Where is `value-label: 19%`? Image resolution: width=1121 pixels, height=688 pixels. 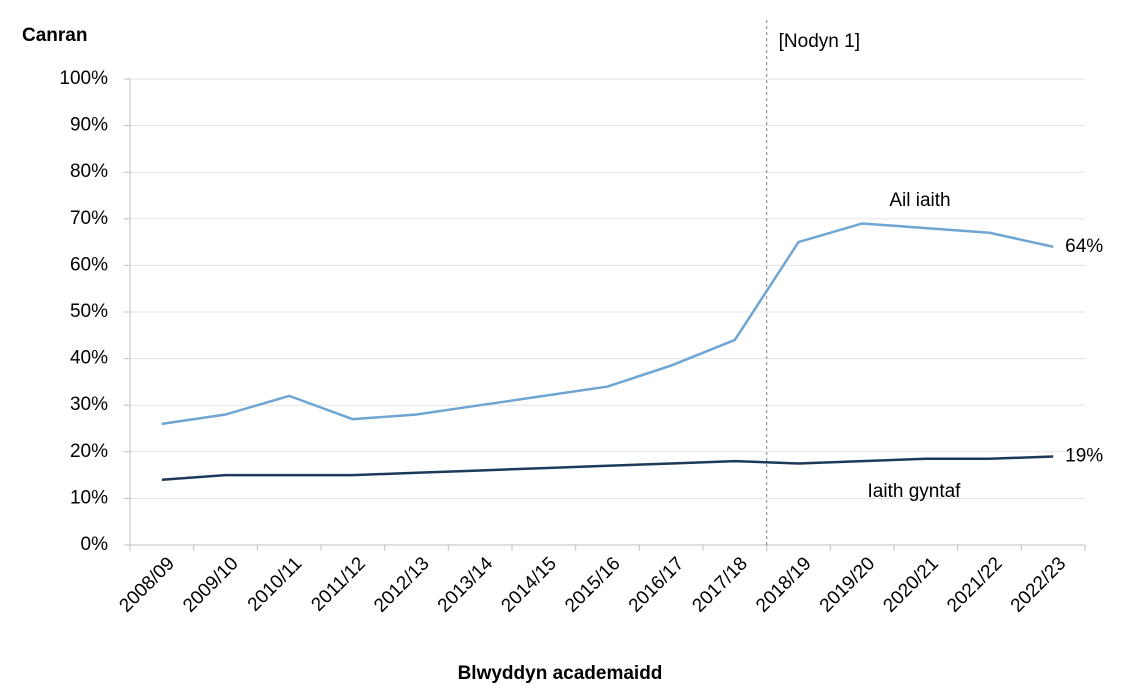
value-label: 19% is located at coordinates (1084, 455).